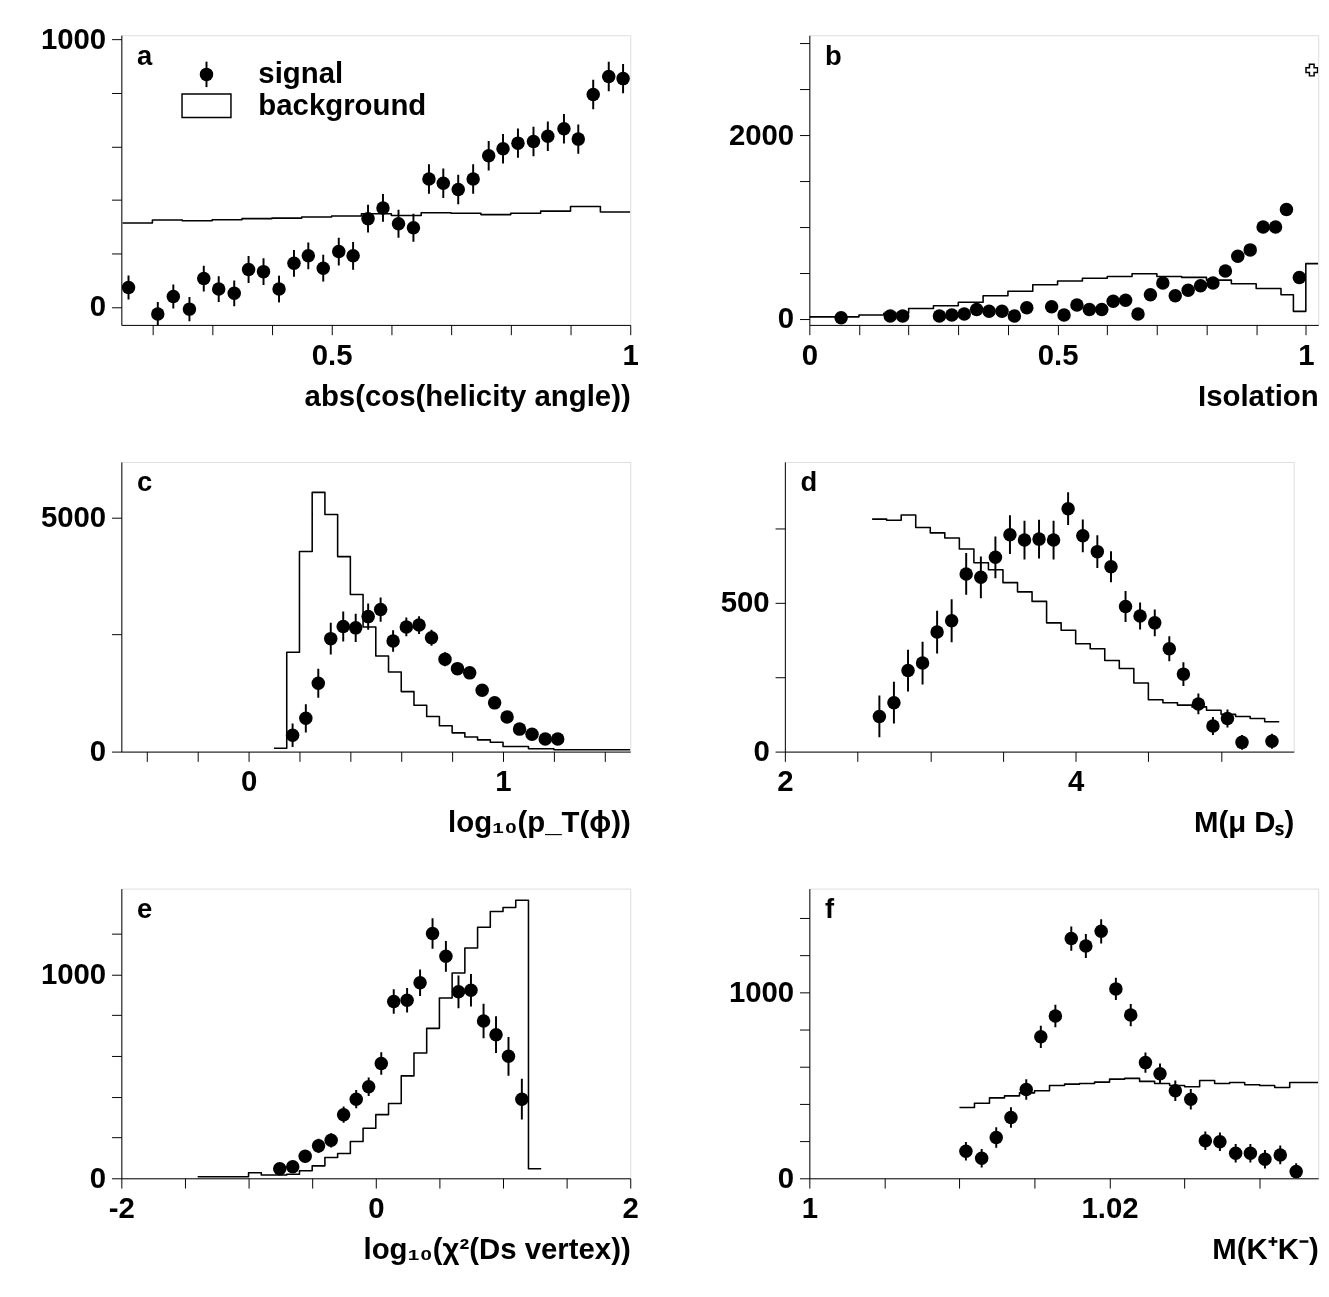 This screenshot has height=1297, width=1329. Describe the element at coordinates (833, 55) in the screenshot. I see `chart-title: b` at that location.